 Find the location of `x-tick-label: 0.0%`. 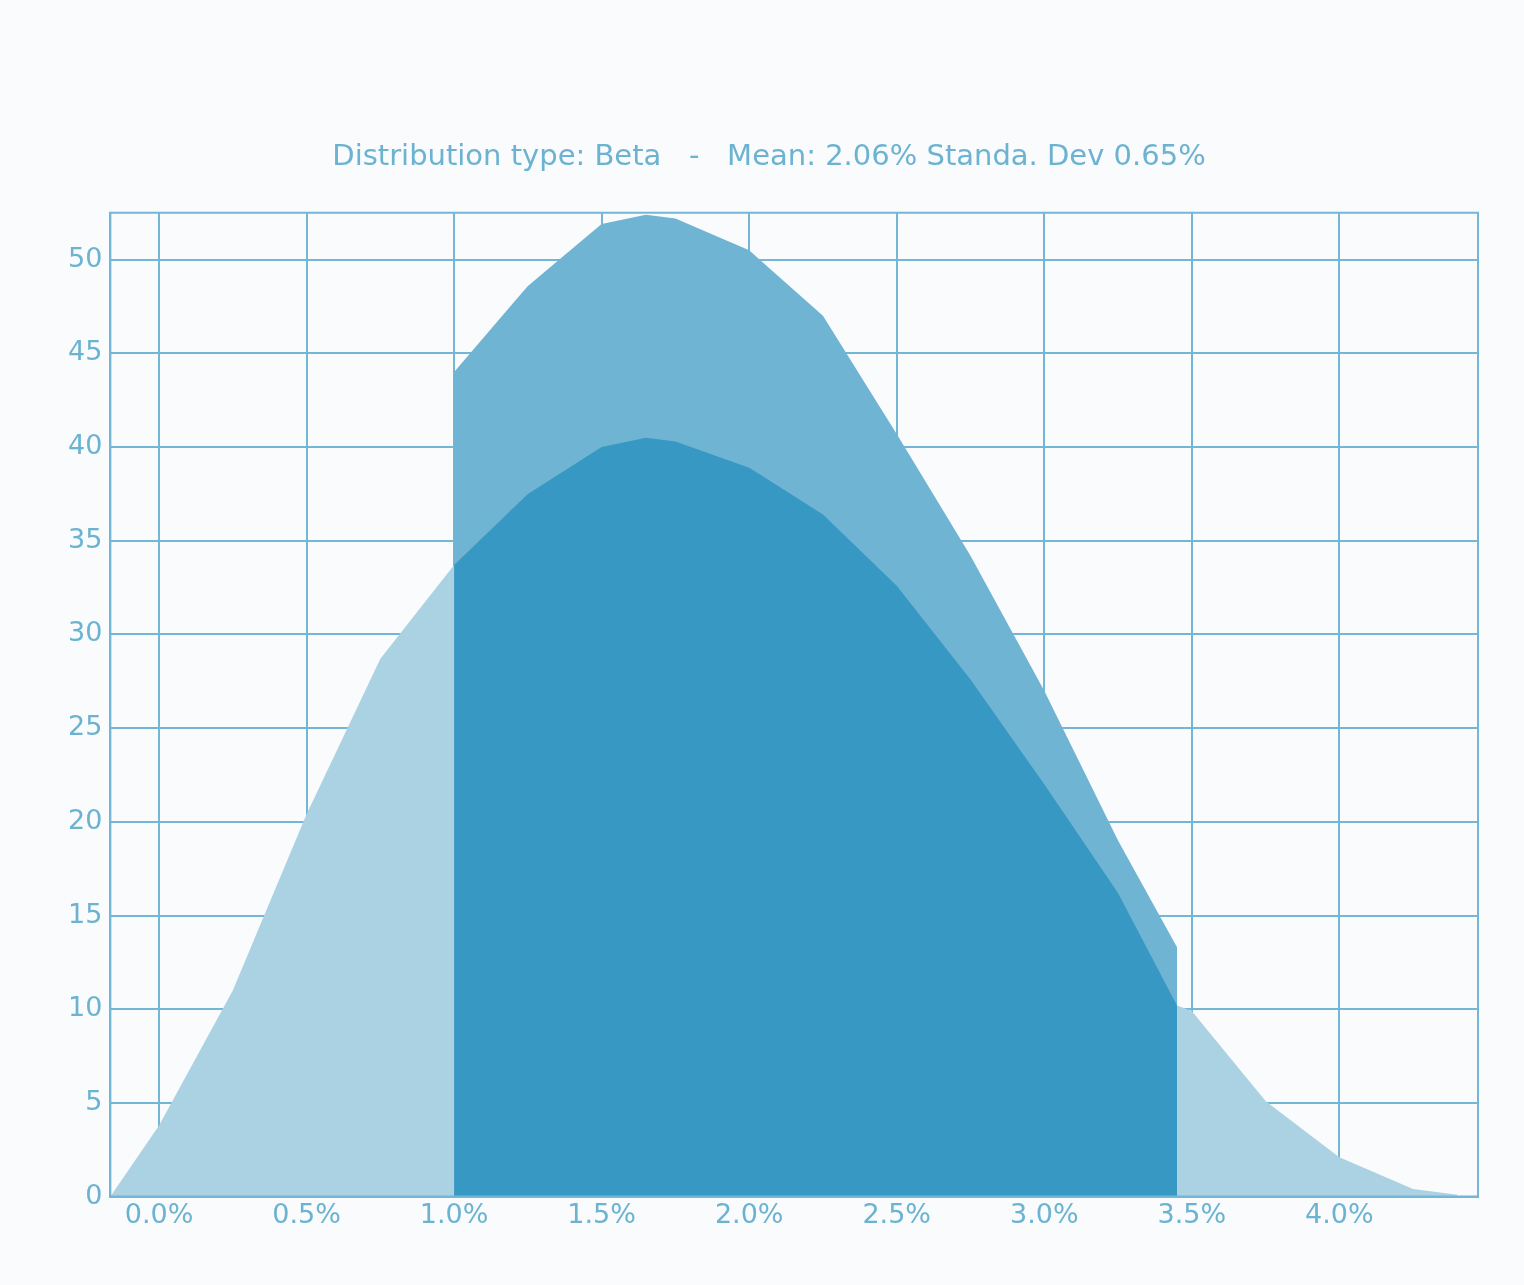

x-tick-label: 0.0% is located at coordinates (159, 1213).